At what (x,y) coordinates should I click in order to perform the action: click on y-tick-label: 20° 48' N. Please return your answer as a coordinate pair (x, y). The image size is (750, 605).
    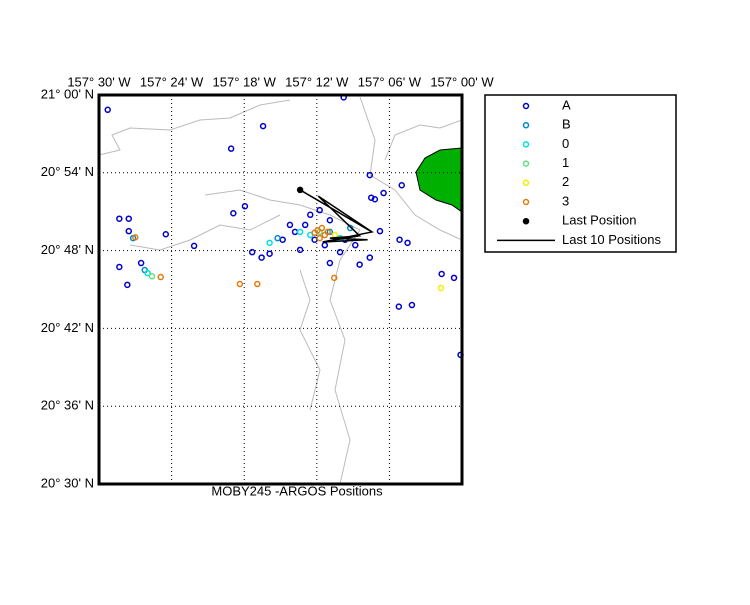
    Looking at the image, I should click on (67, 249).